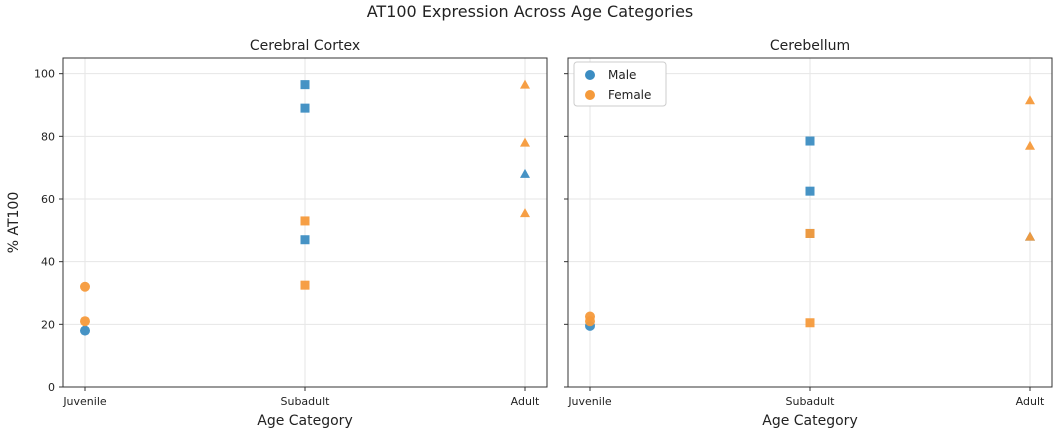 The height and width of the screenshot is (436, 1059). What do you see at coordinates (44, 74) in the screenshot?
I see `y-tick-label: 100` at bounding box center [44, 74].